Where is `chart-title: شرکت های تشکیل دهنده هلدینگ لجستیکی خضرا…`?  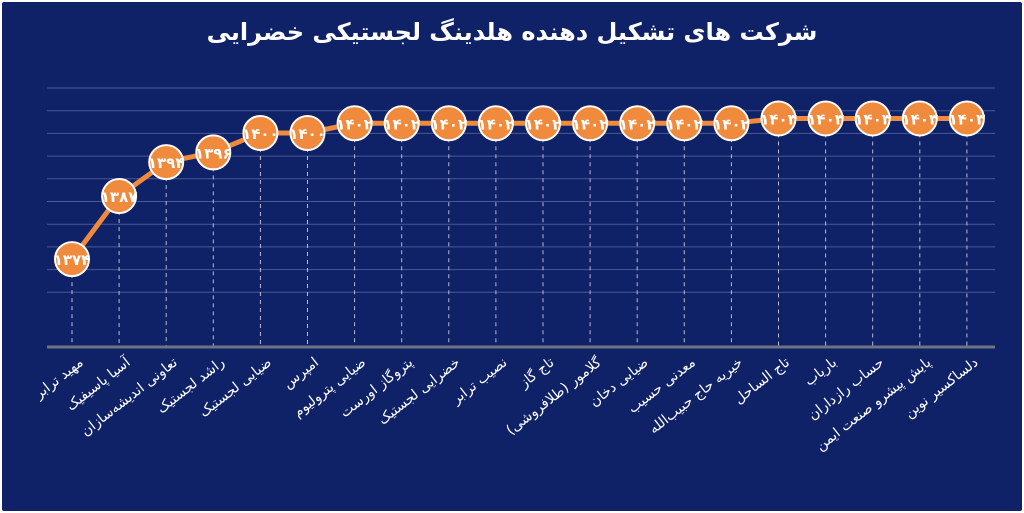
chart-title: شرکت های تشکیل دهنده هلدینگ لجستیکی خضرا… is located at coordinates (512, 32).